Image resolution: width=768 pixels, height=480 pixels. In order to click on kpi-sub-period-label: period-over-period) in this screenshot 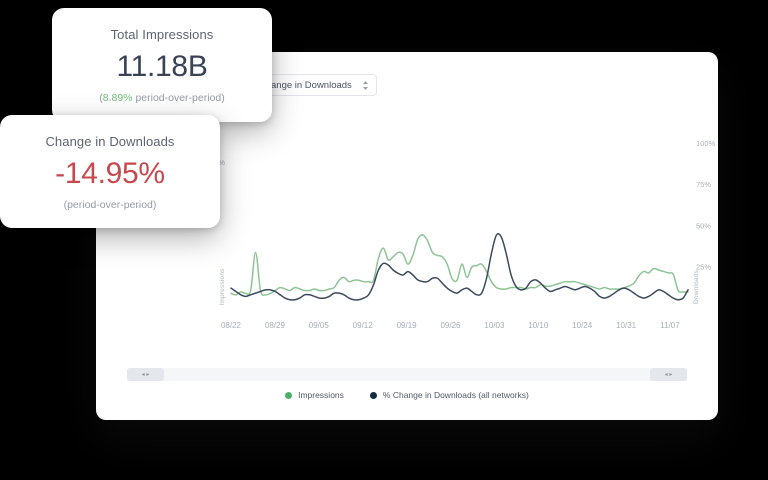, I will do `click(178, 98)`.